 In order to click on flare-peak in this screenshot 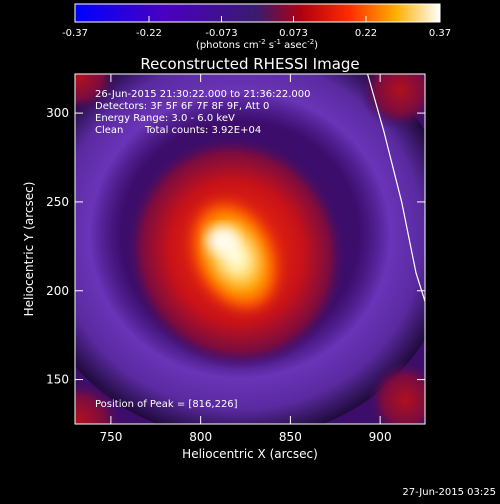, I will do `click(222, 240)`.